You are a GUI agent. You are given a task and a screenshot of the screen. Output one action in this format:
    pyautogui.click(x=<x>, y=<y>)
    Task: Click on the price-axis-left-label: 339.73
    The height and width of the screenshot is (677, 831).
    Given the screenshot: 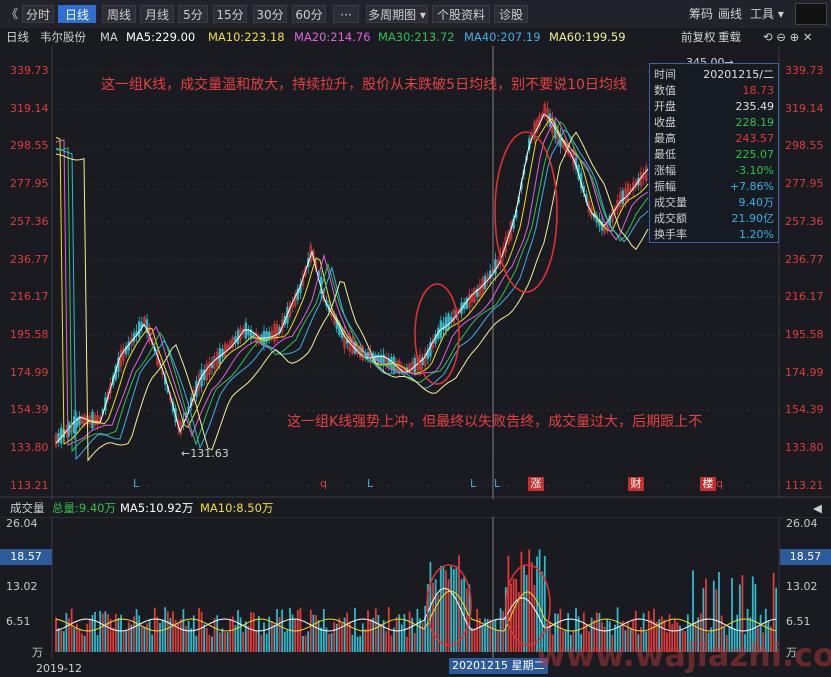 What is the action you would take?
    pyautogui.click(x=29, y=70)
    